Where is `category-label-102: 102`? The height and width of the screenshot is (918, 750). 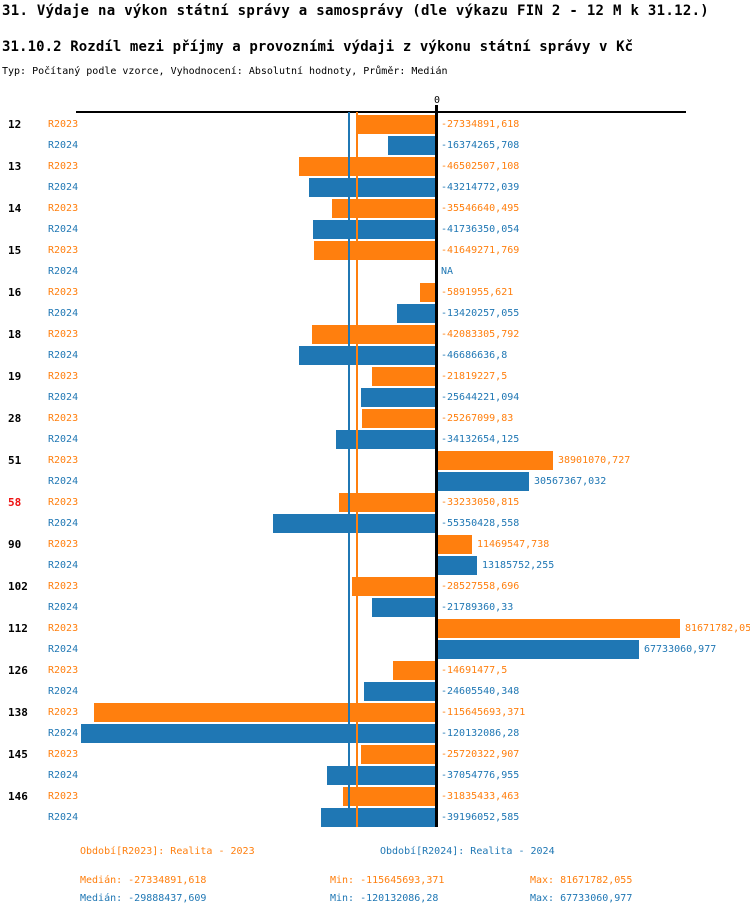
category-label-102: 102 is located at coordinates (18, 586).